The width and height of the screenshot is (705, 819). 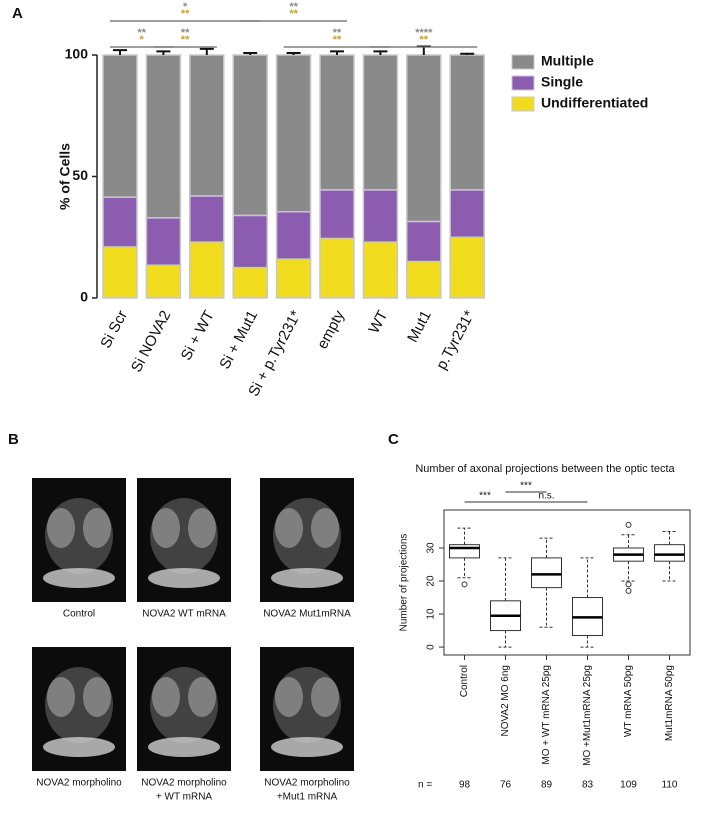 I want to click on n-value: 110, so click(x=670, y=785).